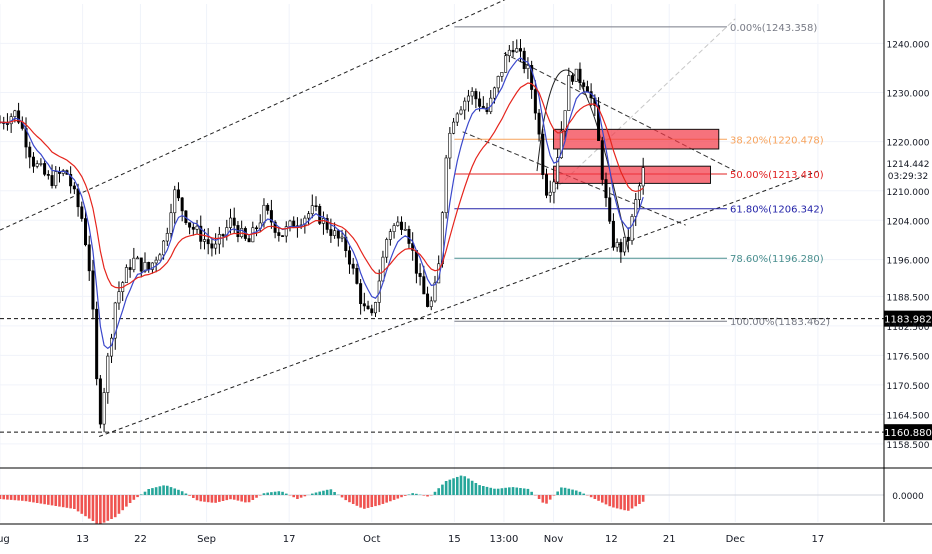  What do you see at coordinates (777, 259) in the screenshot?
I see `fib-level-label: 78.60%(1196.280)` at bounding box center [777, 259].